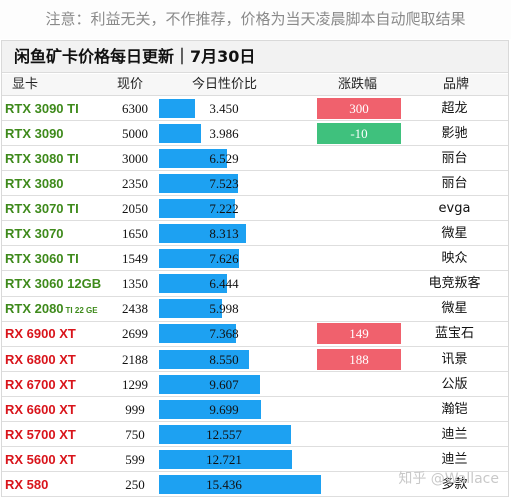  Describe the element at coordinates (454, 334) in the screenshot. I see `brand-name: 蓝宝石` at that location.